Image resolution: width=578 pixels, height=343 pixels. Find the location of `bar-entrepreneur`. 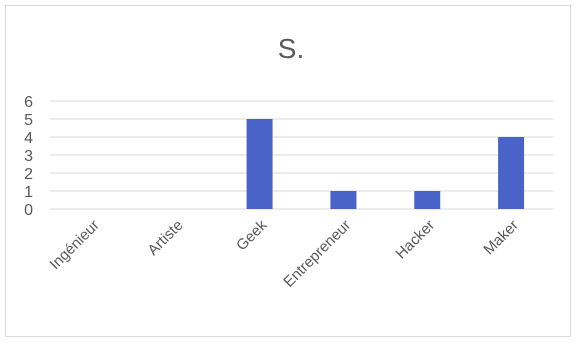

bar-entrepreneur is located at coordinates (343, 200).